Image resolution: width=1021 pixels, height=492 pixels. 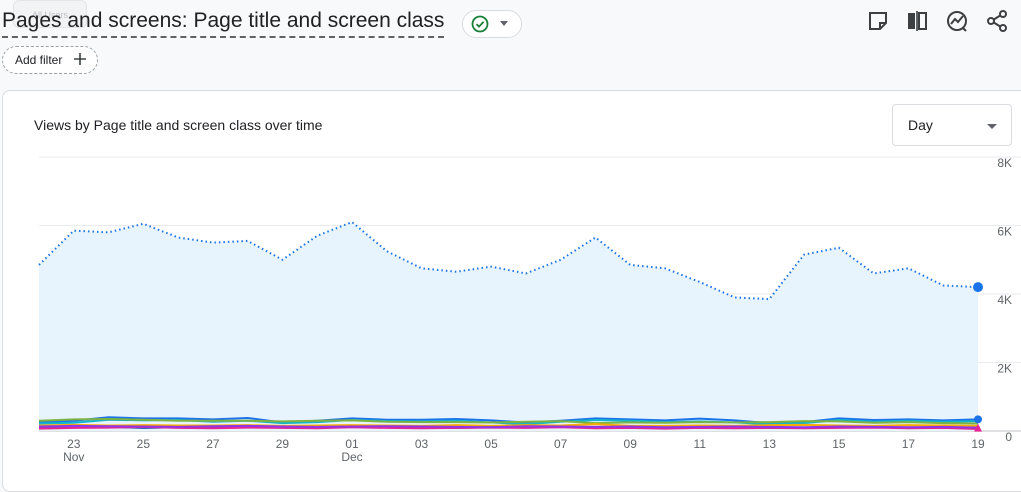 What do you see at coordinates (957, 21) in the screenshot?
I see `insights-icon` at bounding box center [957, 21].